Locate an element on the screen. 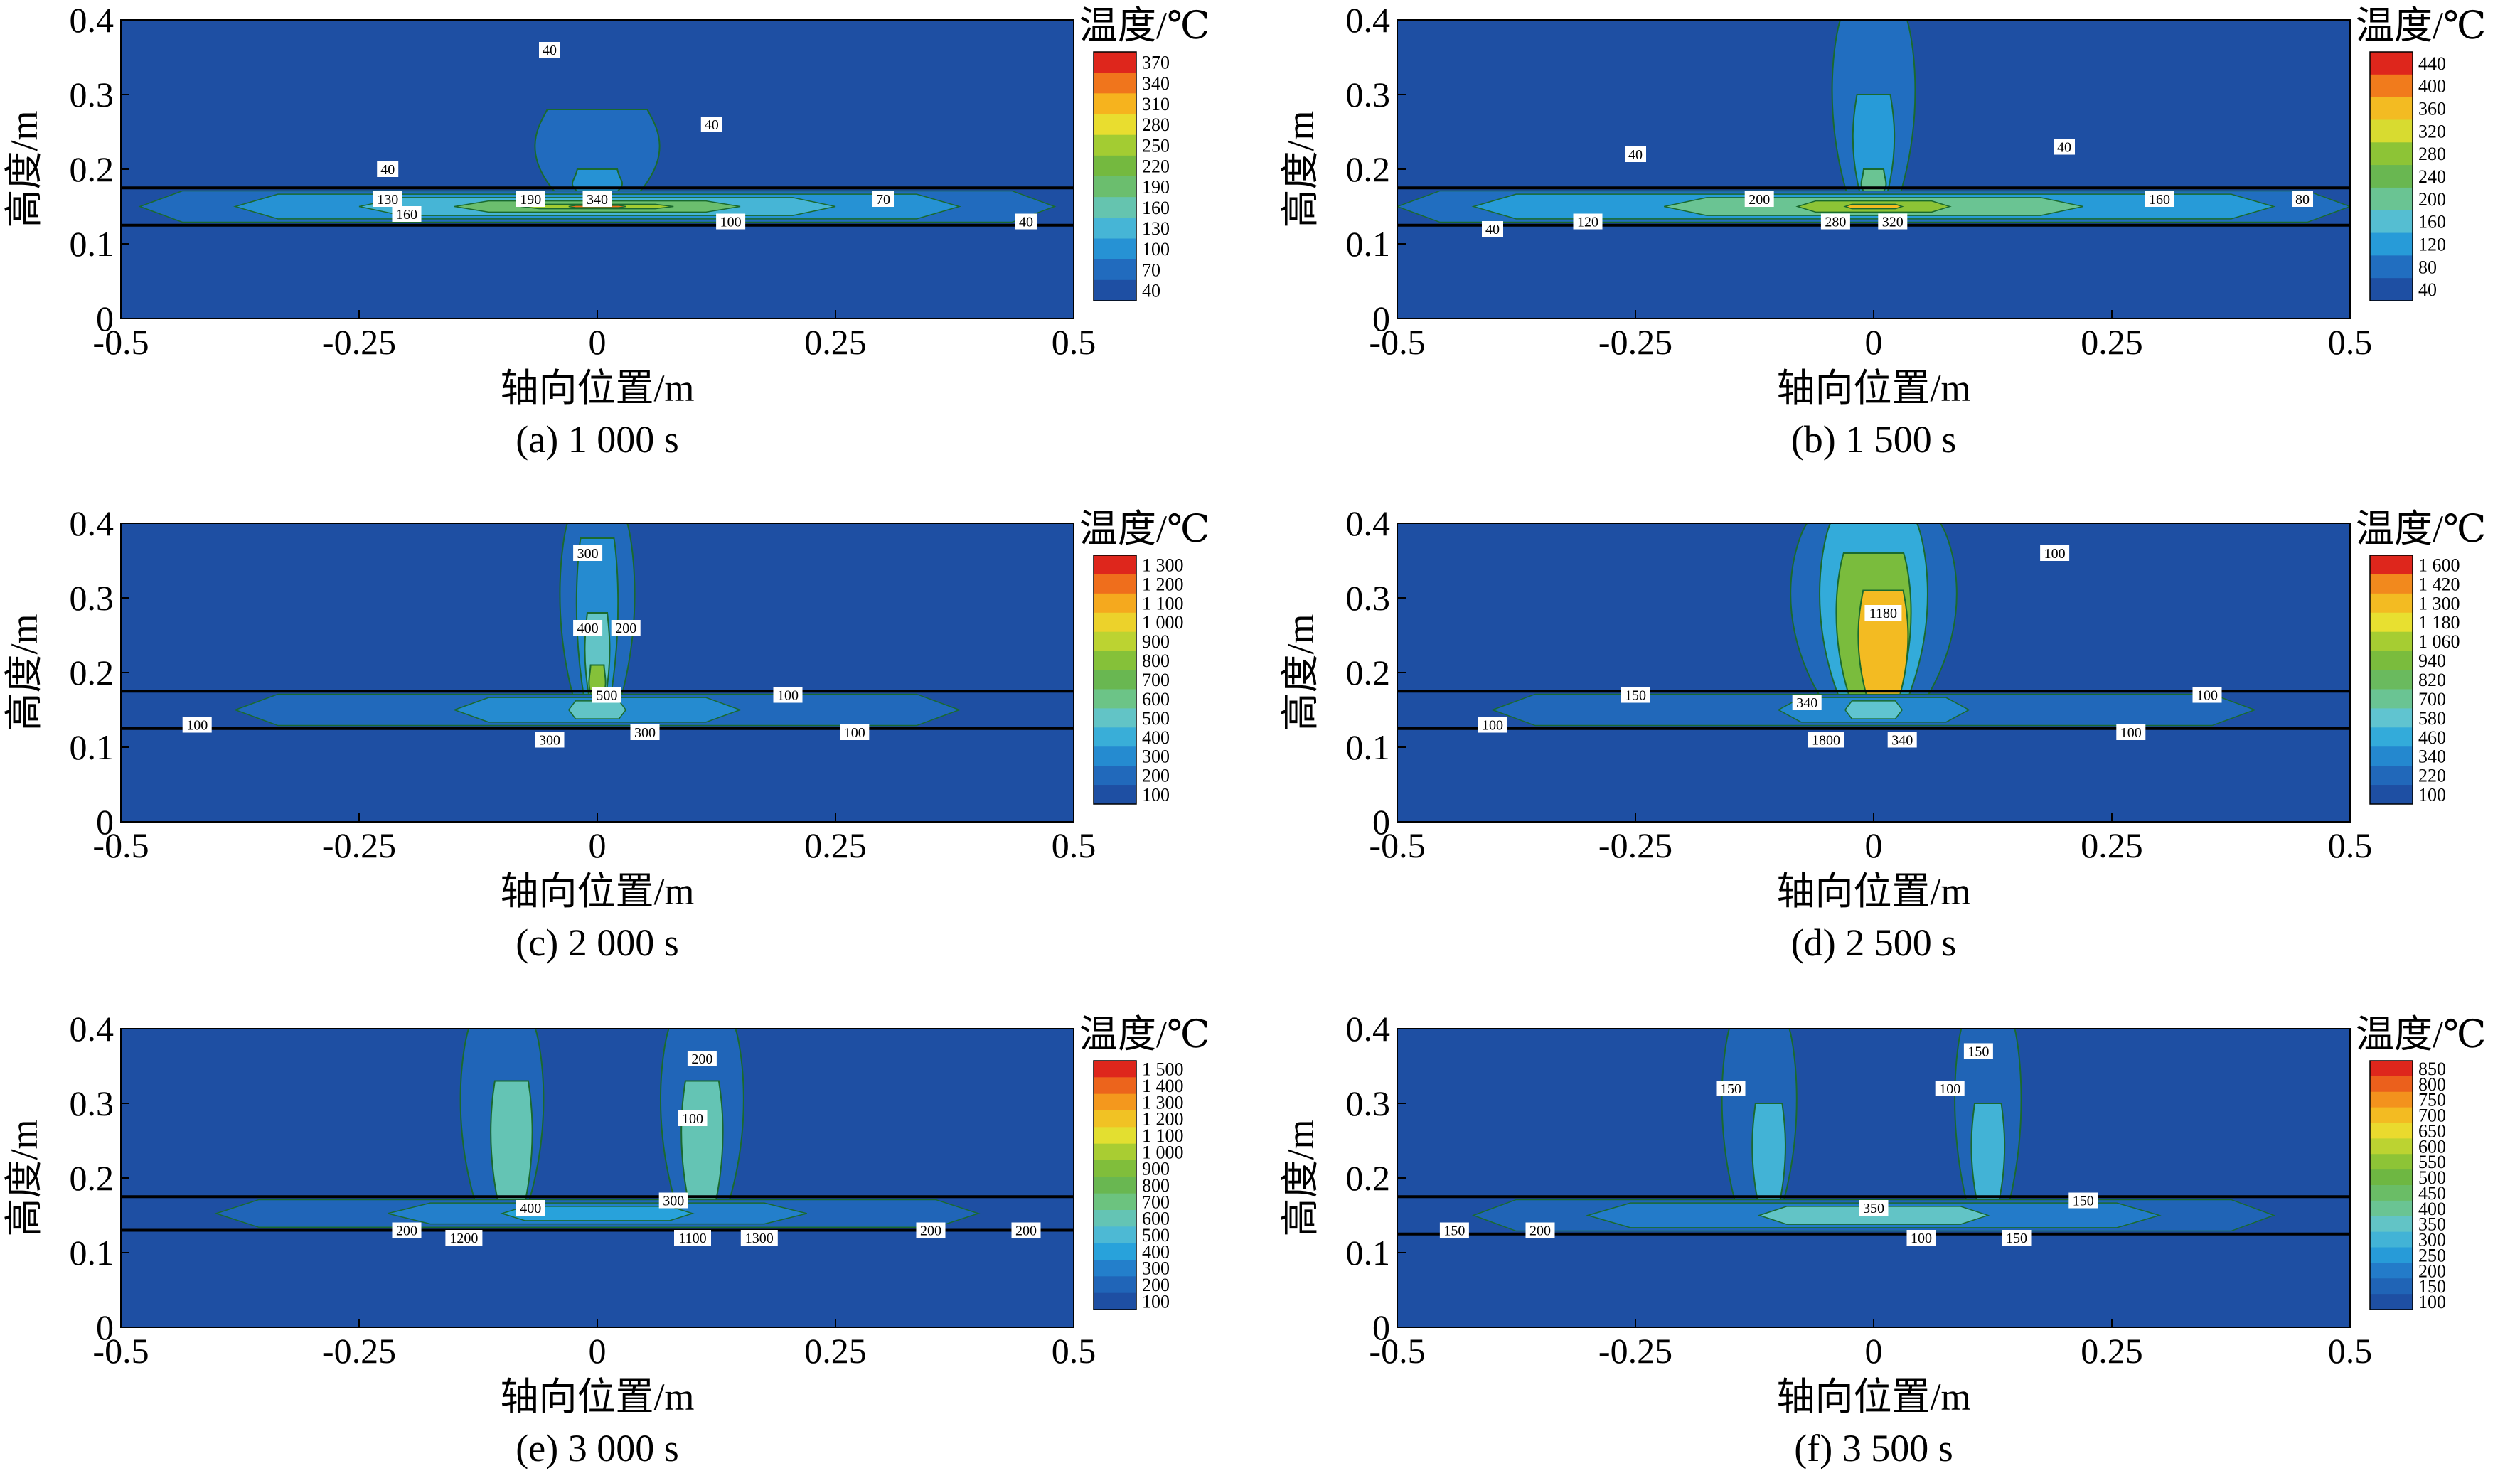 The image size is (2520, 1483). strip-band is located at coordinates (1873, 206).